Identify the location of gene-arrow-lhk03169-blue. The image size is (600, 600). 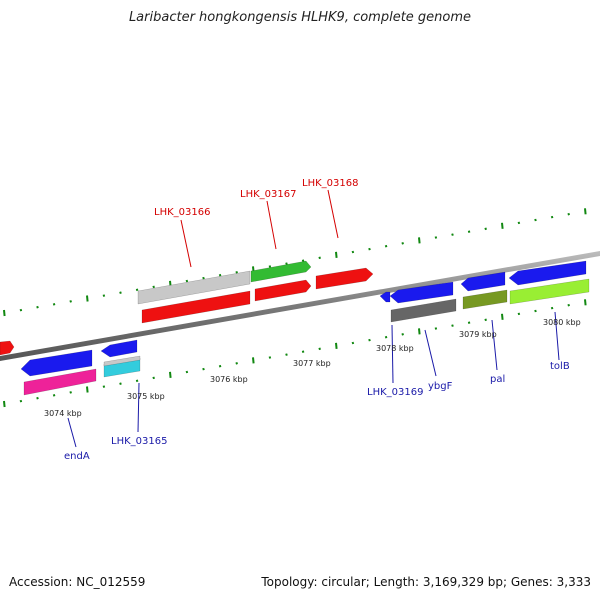
(385, 297).